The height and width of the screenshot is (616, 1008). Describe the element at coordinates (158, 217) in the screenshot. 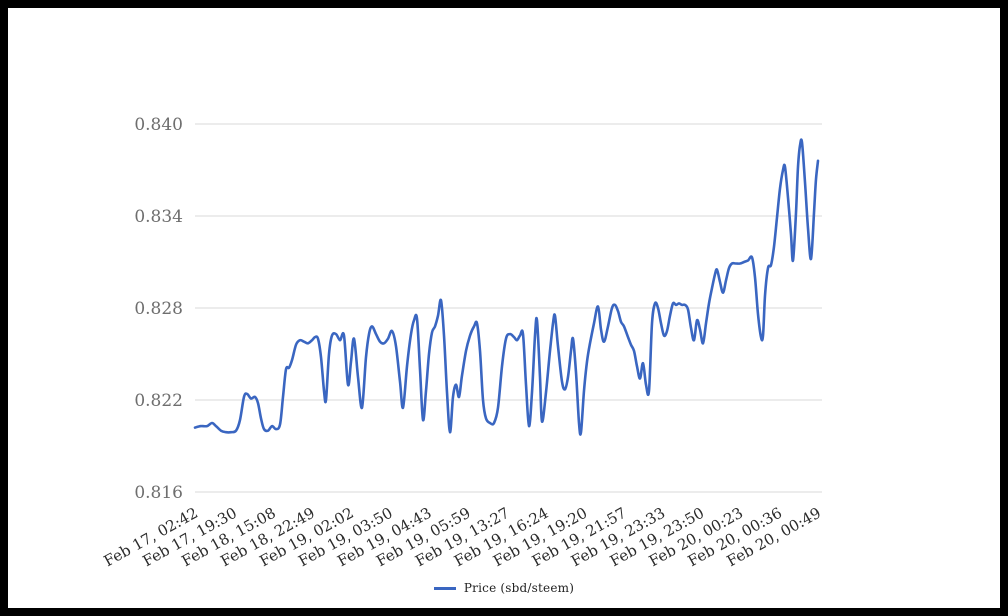

I see `y-axis-tick-label: 0.834` at that location.